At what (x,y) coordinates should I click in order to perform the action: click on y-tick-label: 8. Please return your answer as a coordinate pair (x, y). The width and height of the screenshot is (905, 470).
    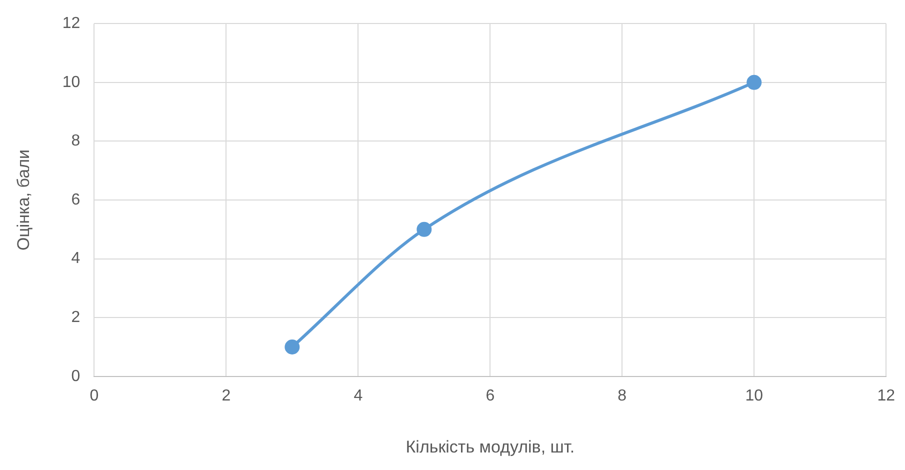
    Looking at the image, I should click on (75, 141).